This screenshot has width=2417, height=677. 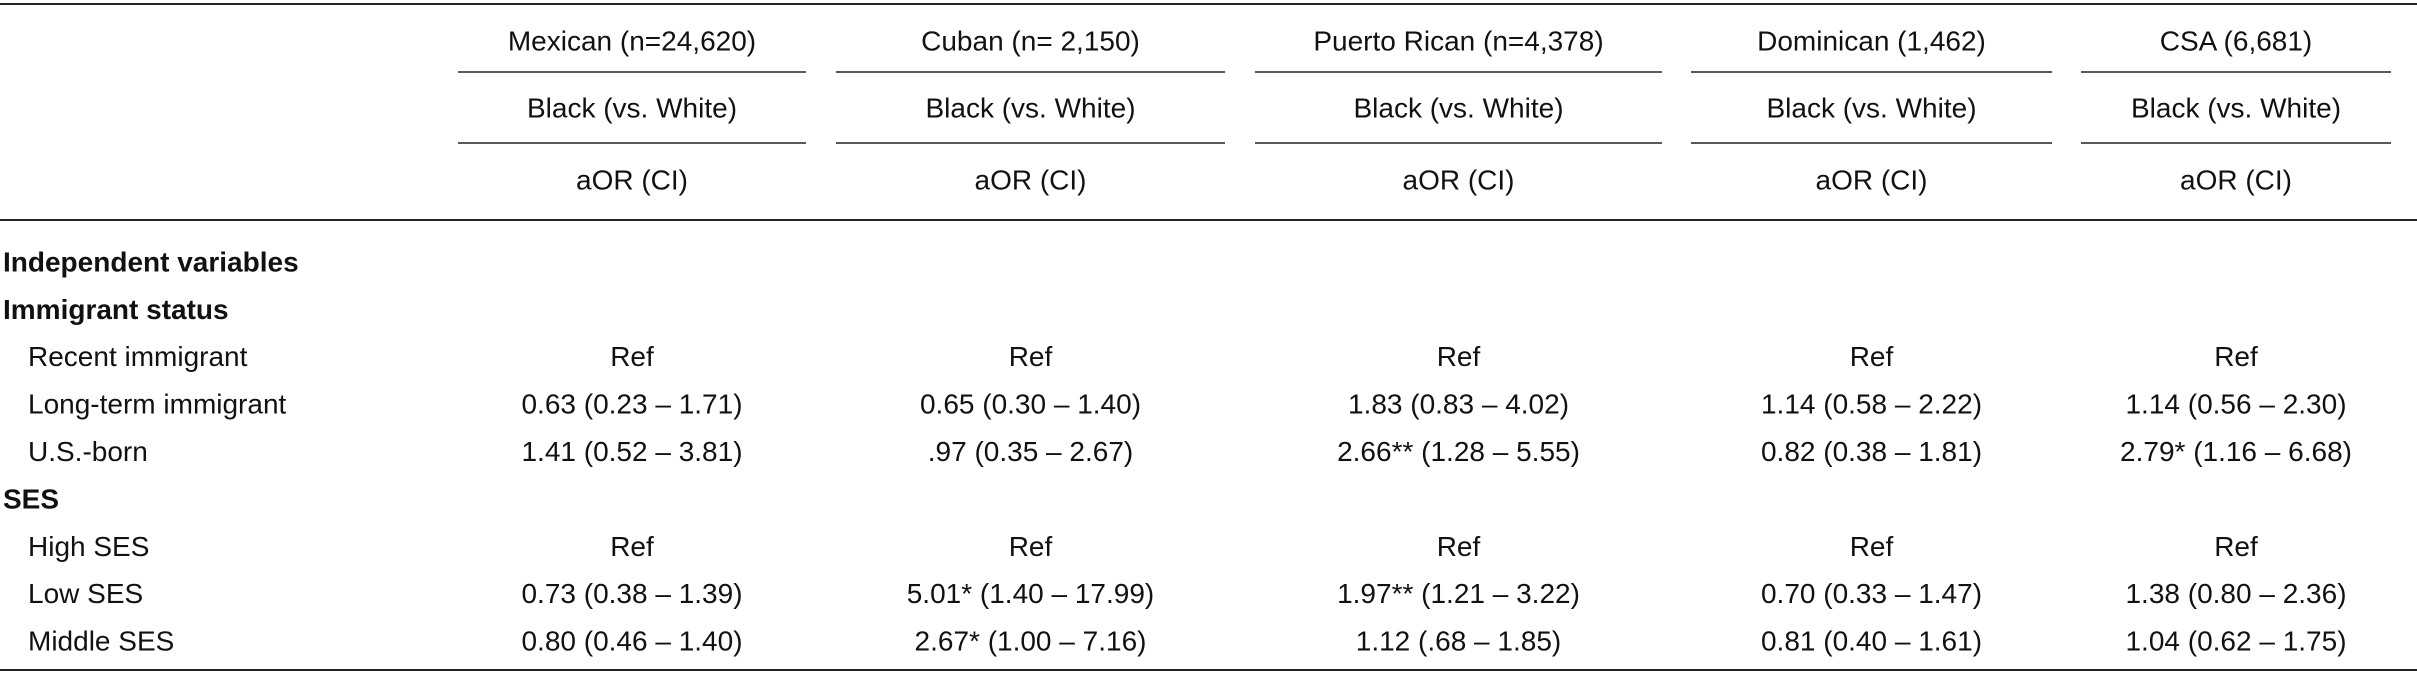 I want to click on cell: 1.14 (0.58 – 2.22), so click(x=1871, y=404).